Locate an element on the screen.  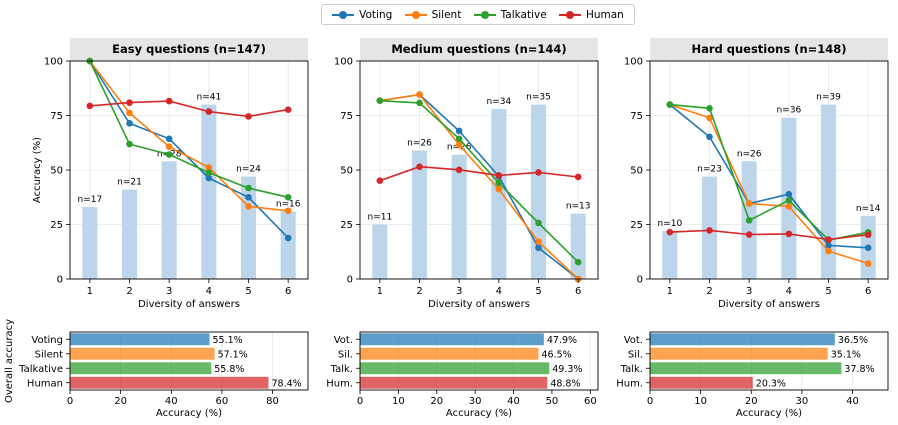
easy-overall-category-label: Talkative is located at coordinates (40, 369).